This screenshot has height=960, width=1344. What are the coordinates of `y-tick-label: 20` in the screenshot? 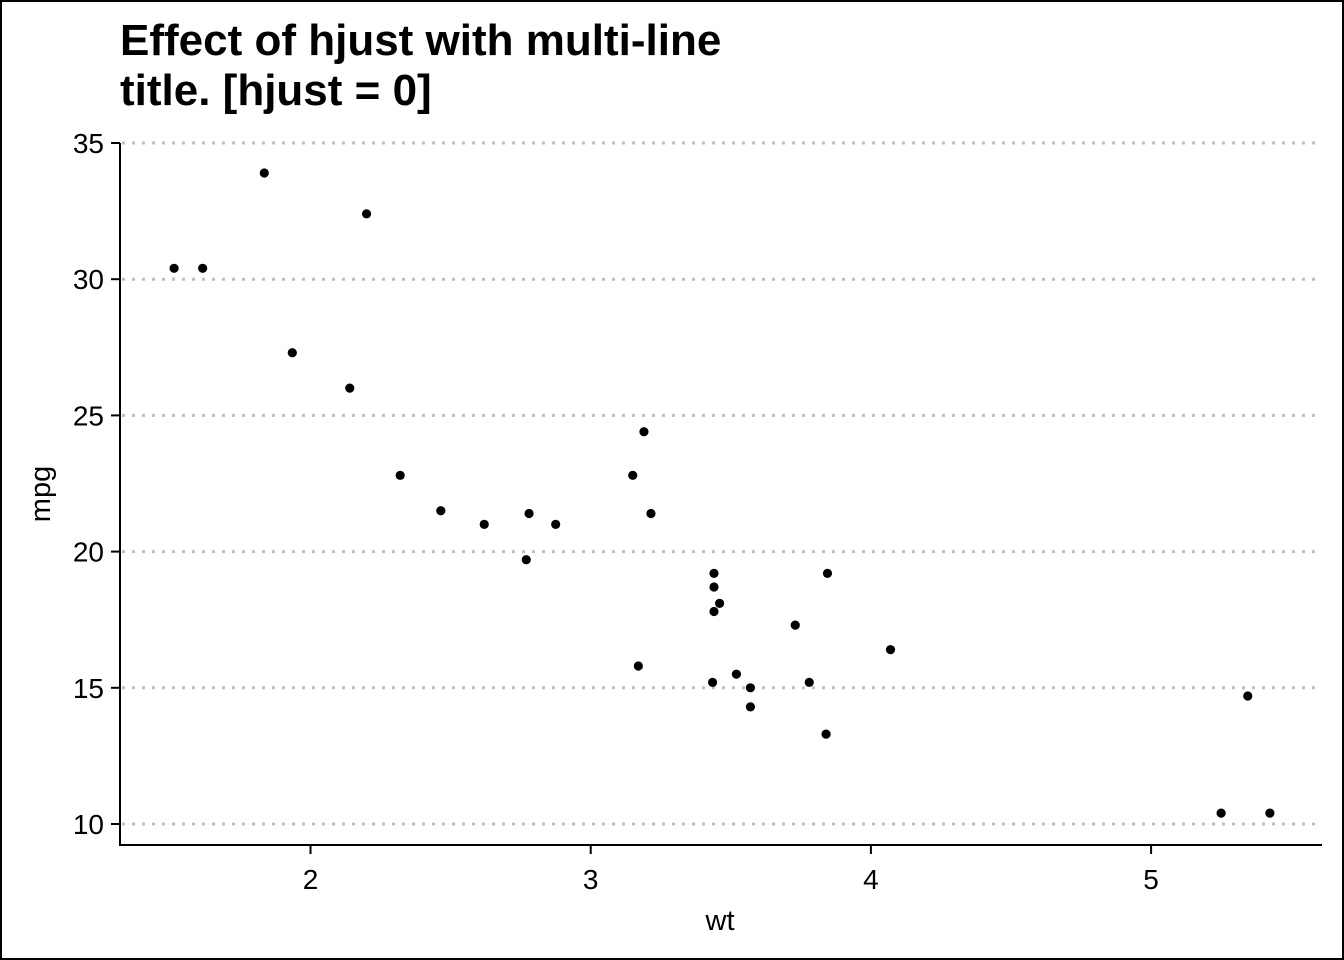 It's located at (88, 552).